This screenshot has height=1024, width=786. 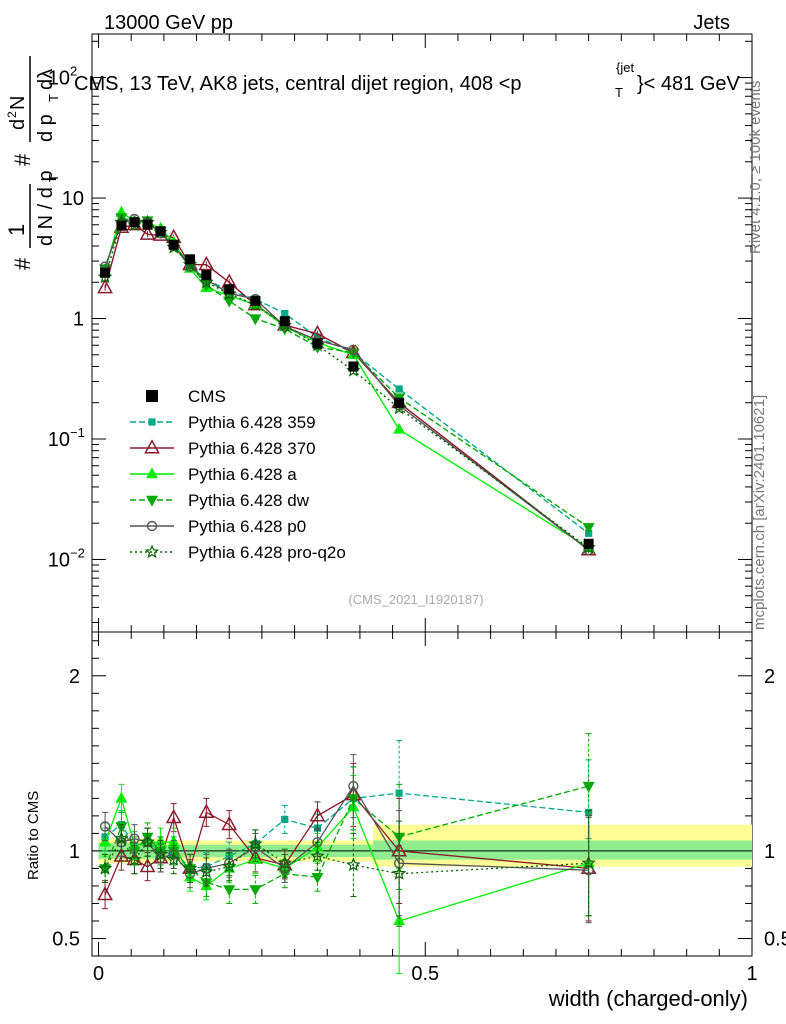 I want to click on x-tick-label: 0.5, so click(x=425, y=974).